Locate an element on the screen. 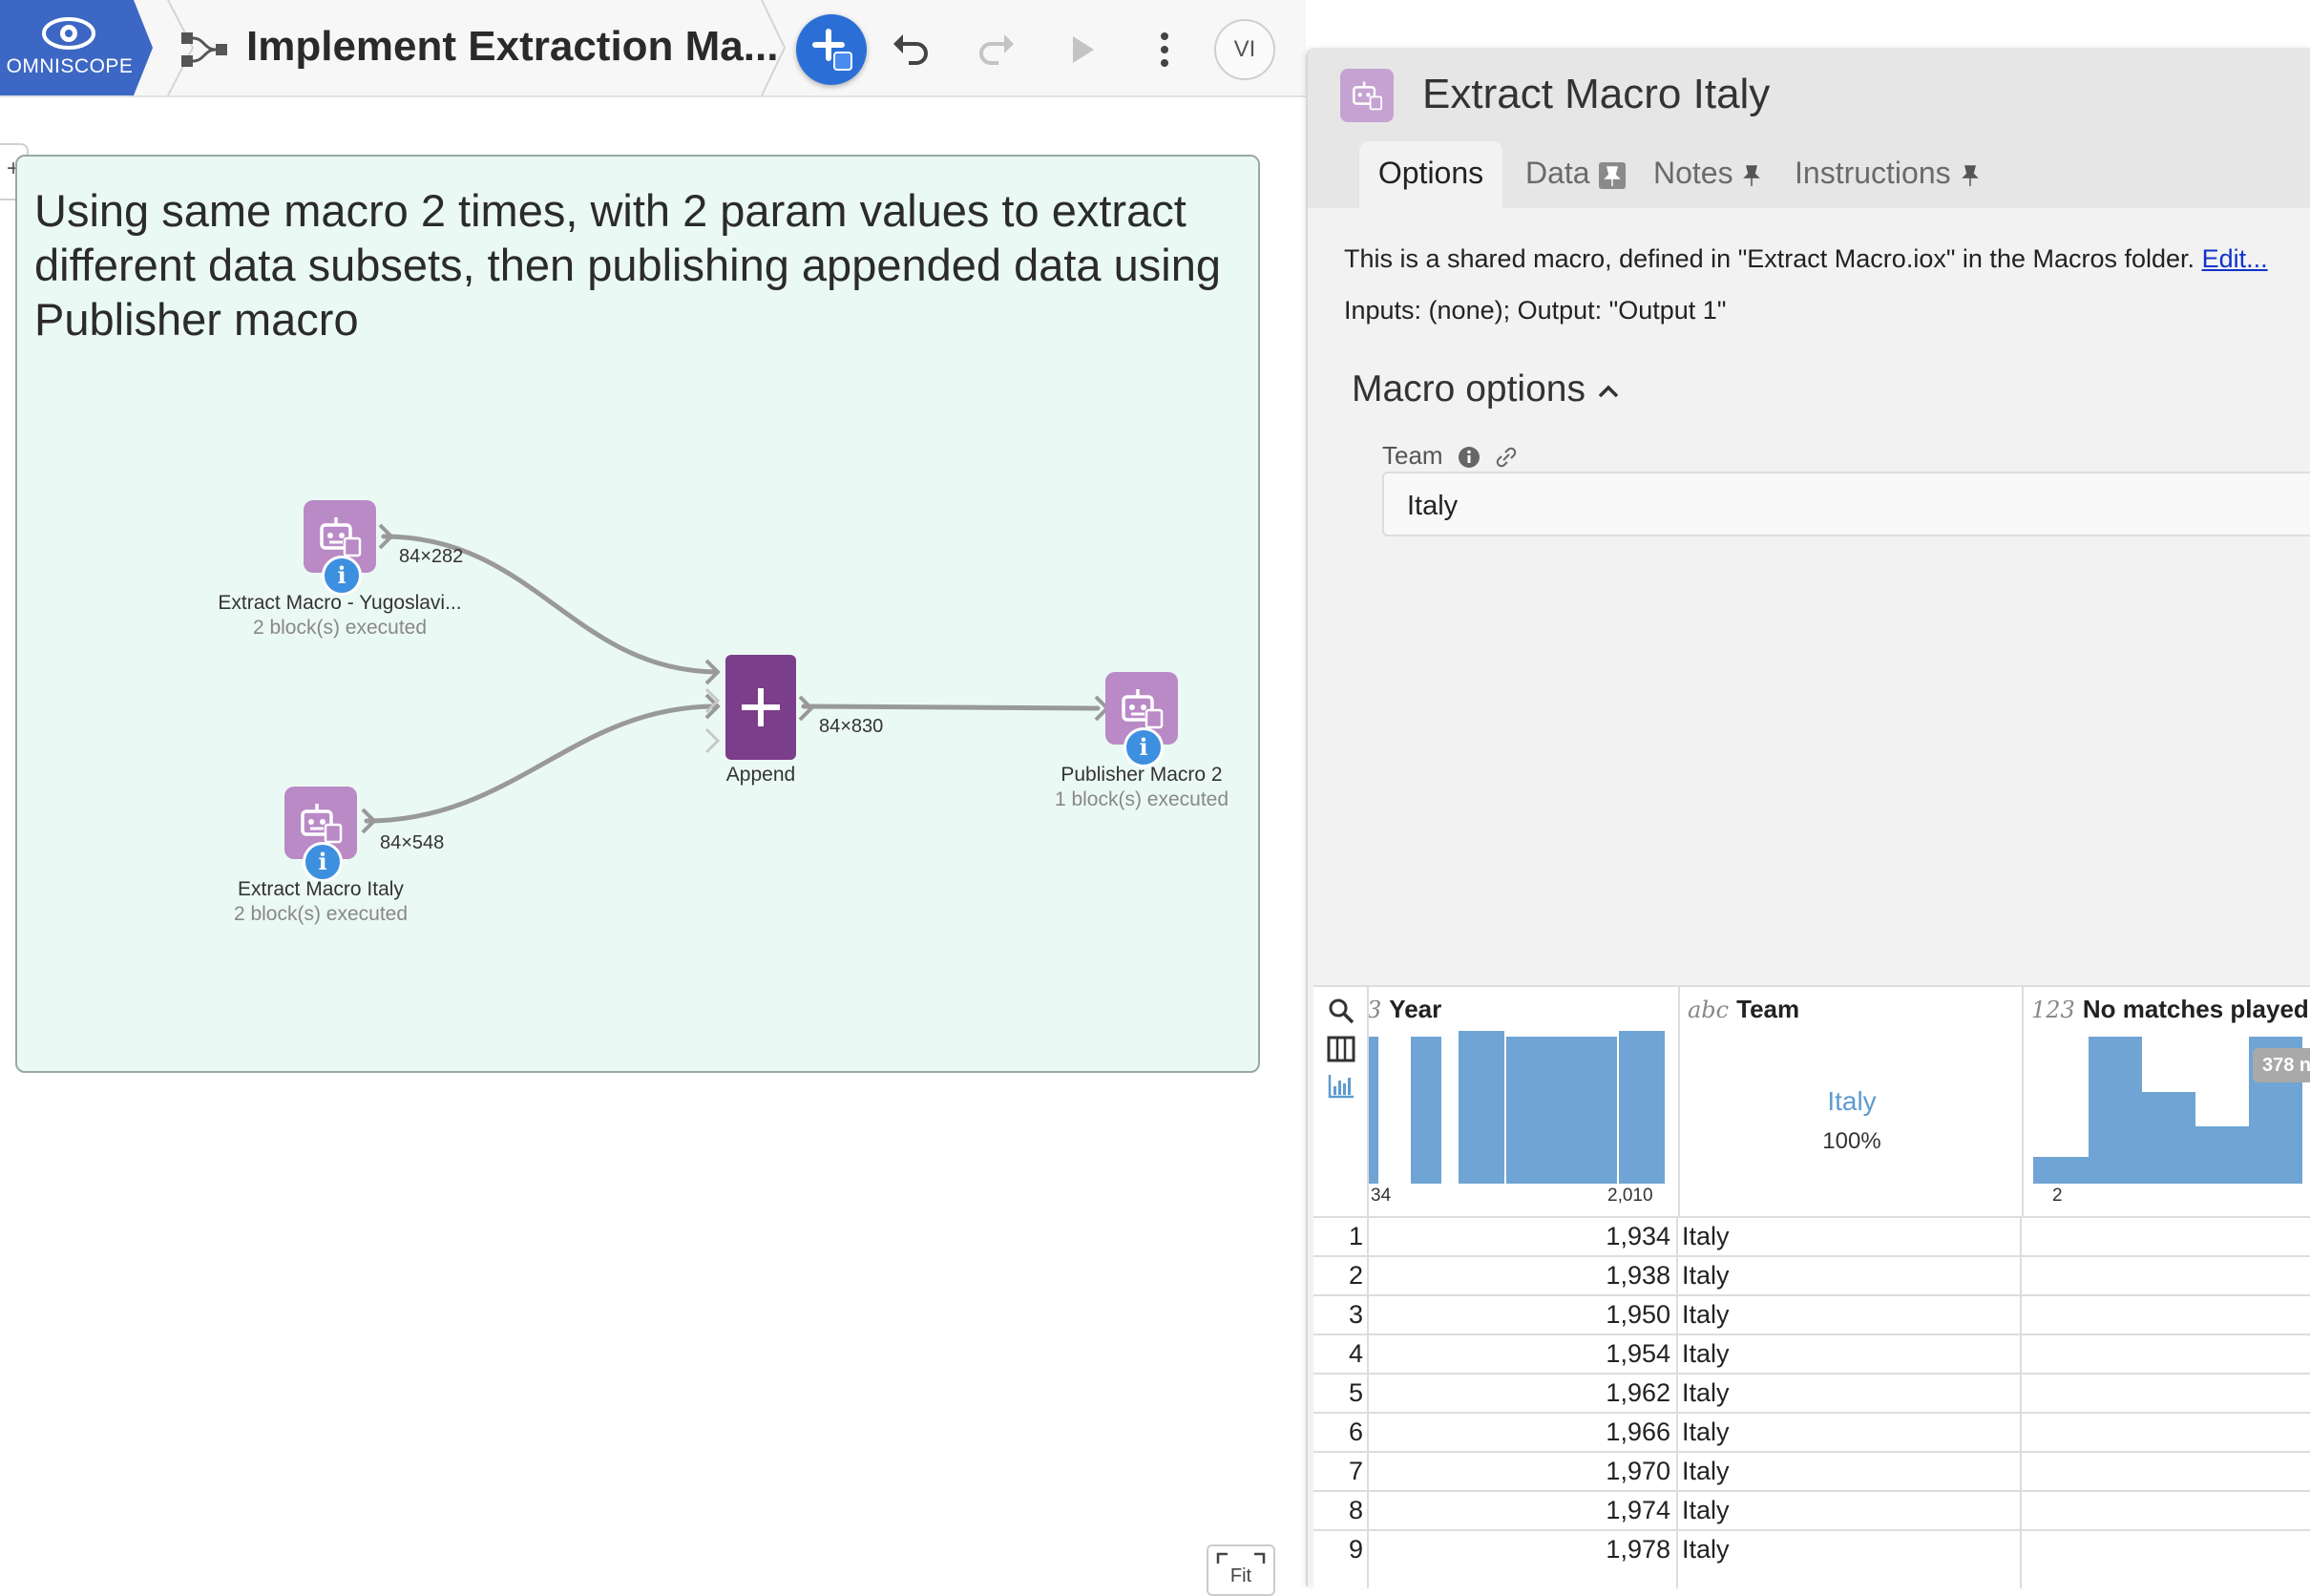 This screenshot has width=2310, height=1596. workflow-connections is located at coordinates (735, 679).